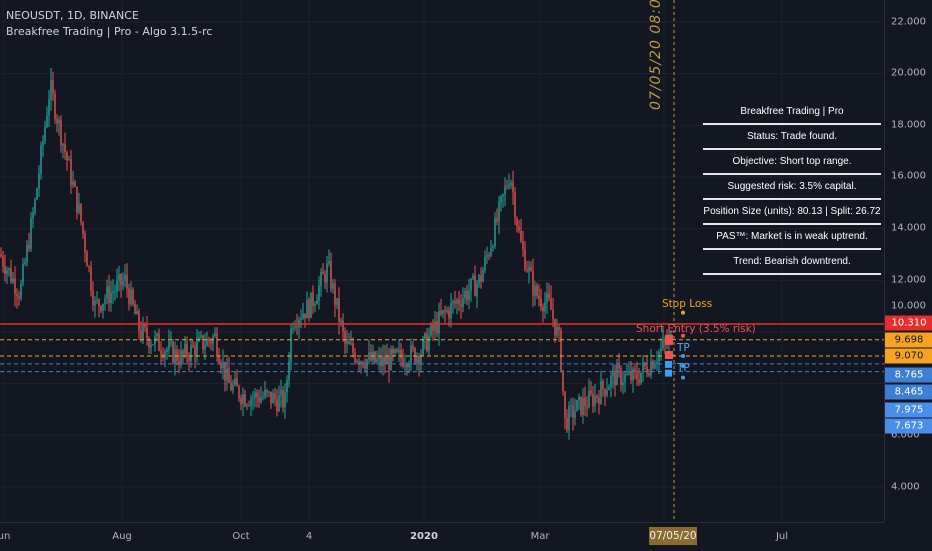 The image size is (932, 551). I want to click on time-axis: un Aug Oct 4 2020 Mar 07/05/20 Jul, so click(442, 536).